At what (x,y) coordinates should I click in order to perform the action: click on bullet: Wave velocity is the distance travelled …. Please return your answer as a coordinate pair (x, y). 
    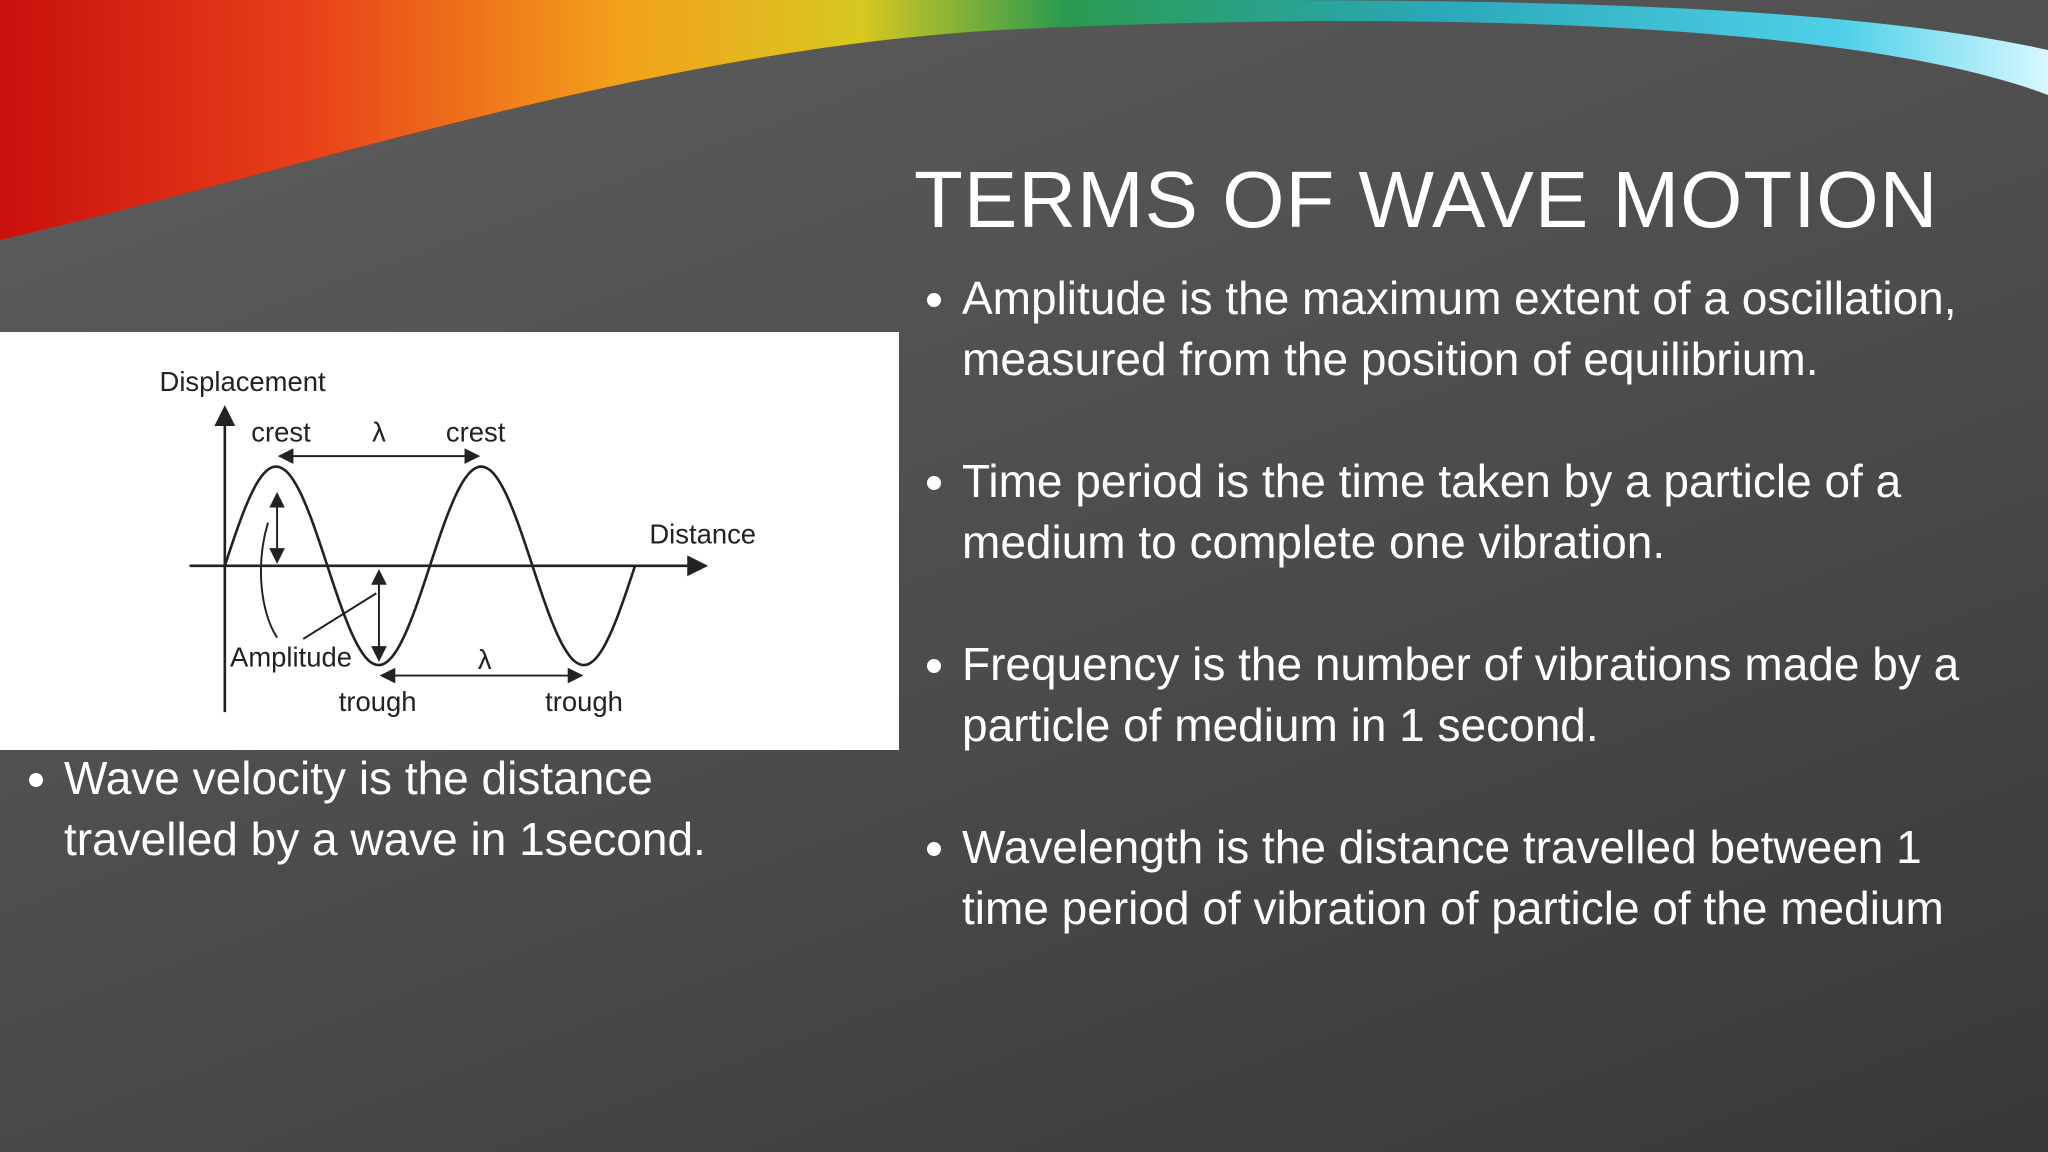
    Looking at the image, I should click on (429, 809).